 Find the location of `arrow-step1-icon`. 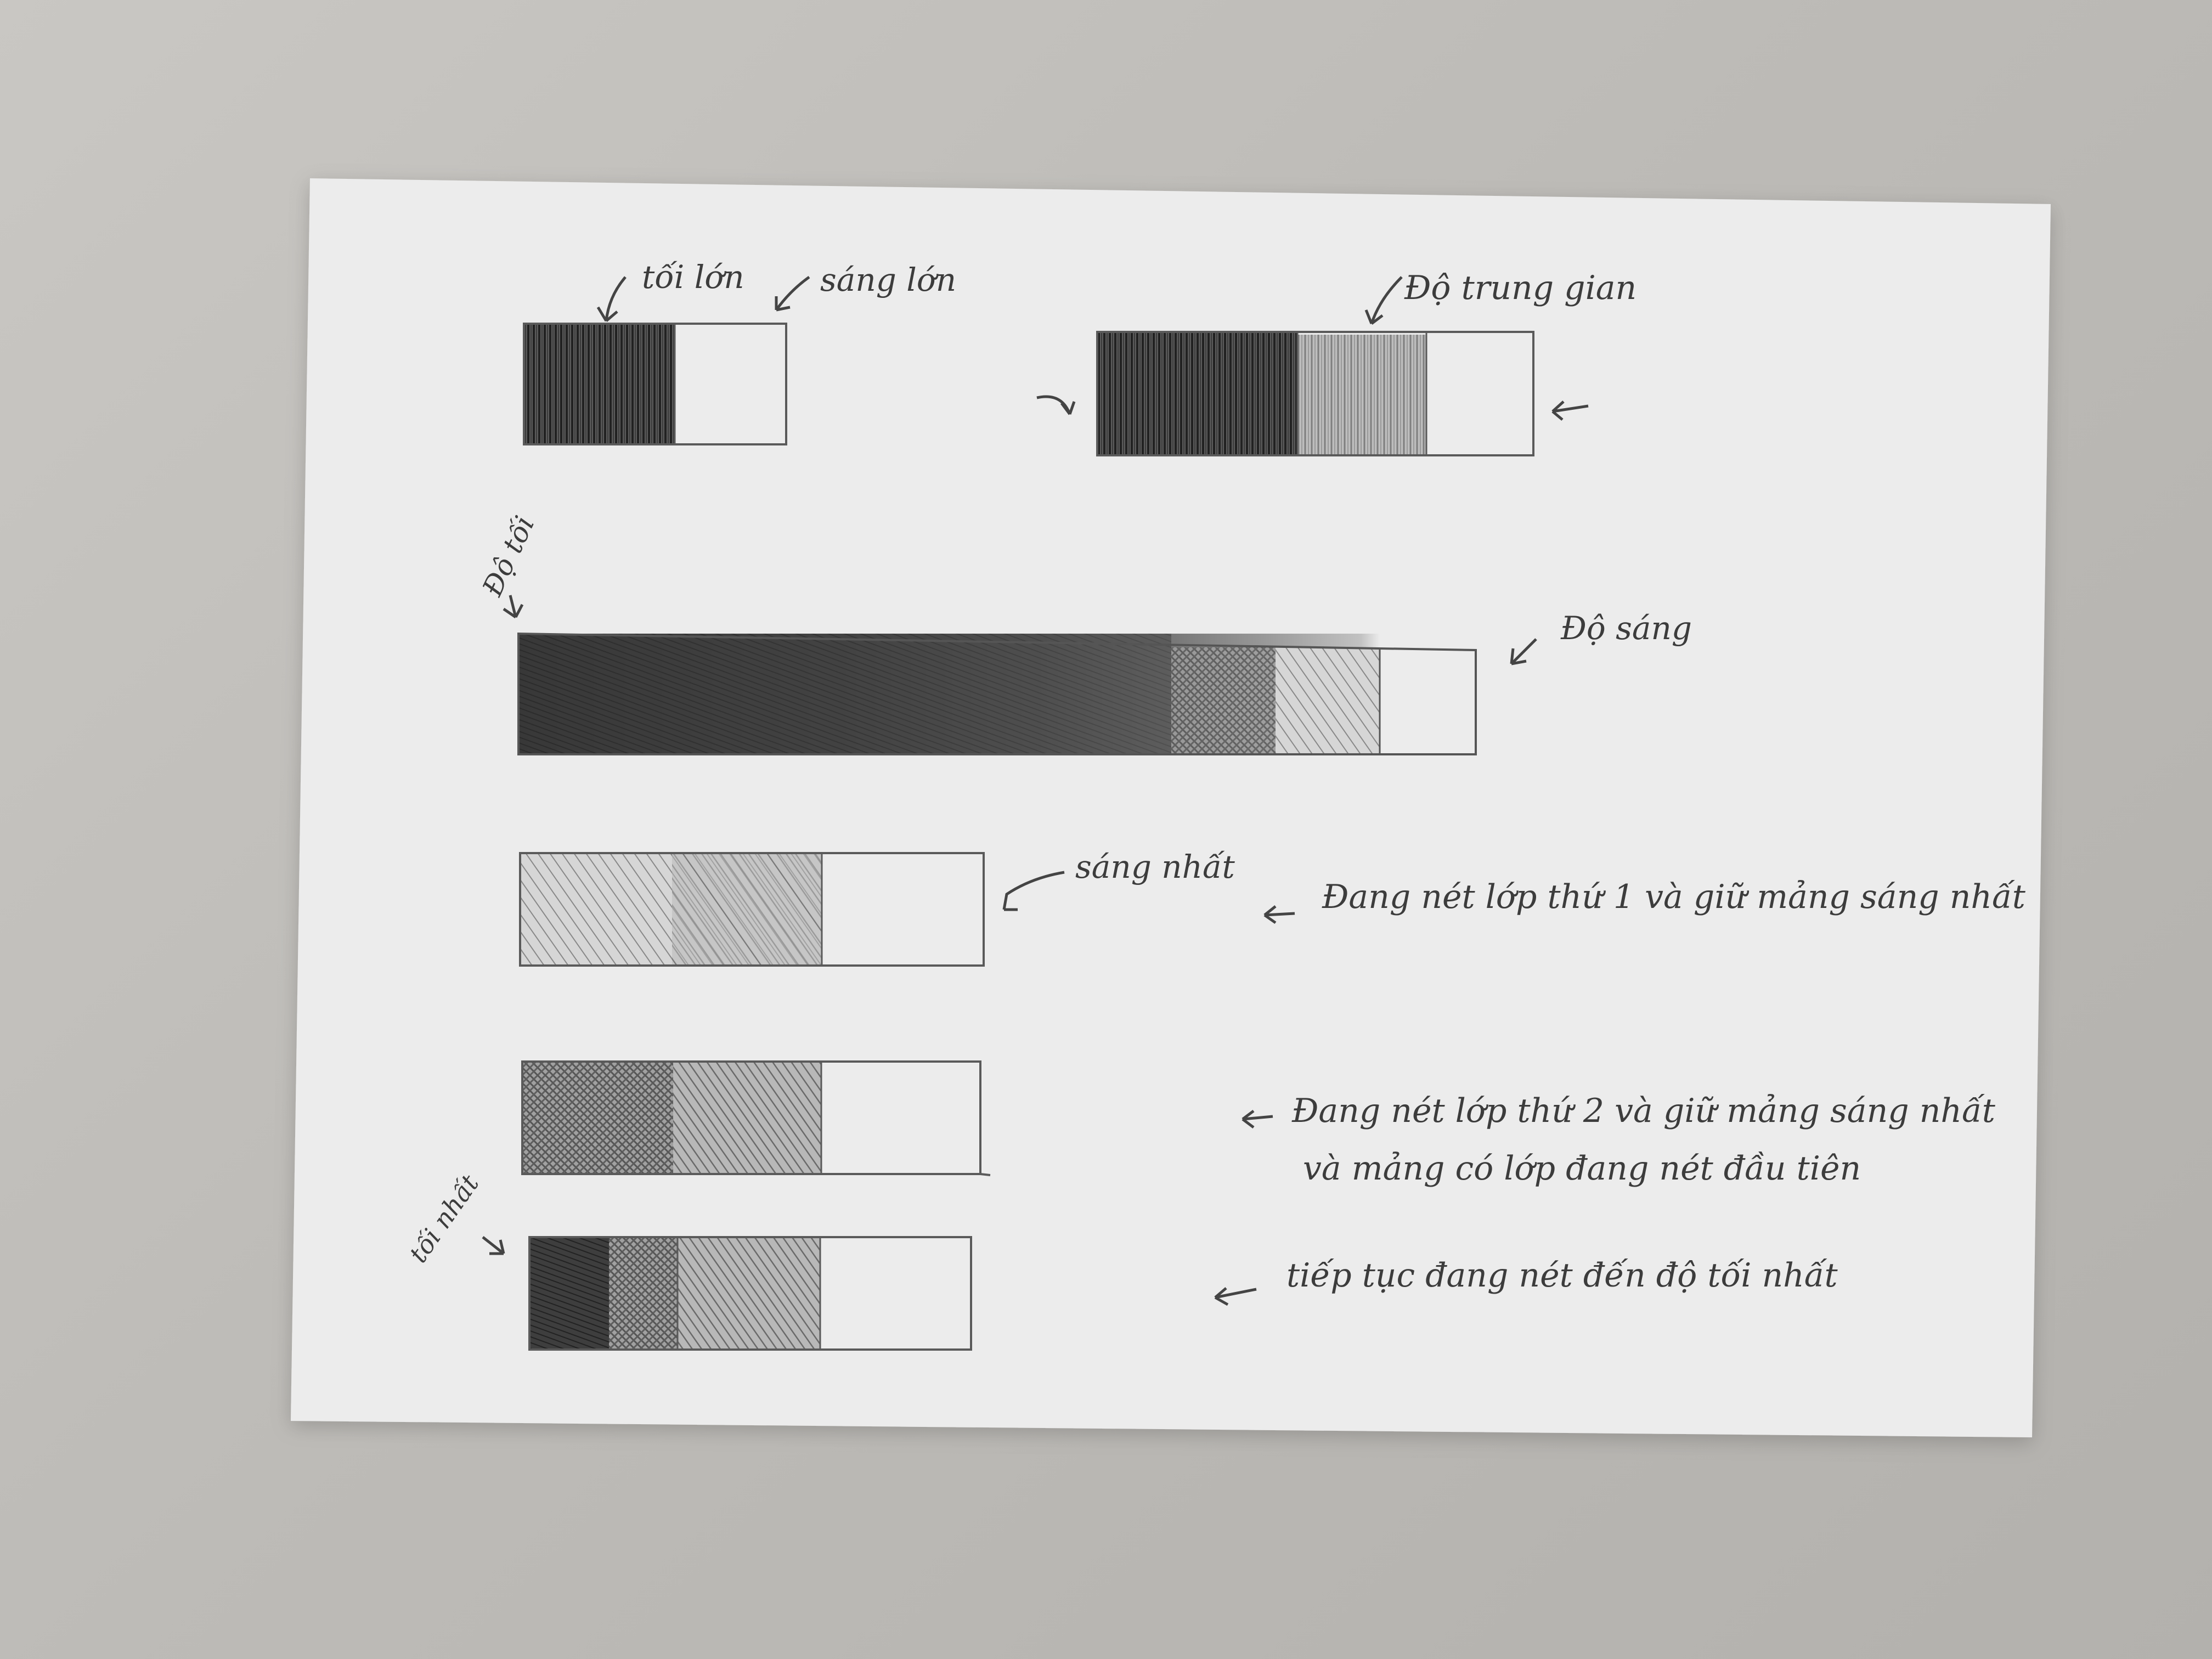

arrow-step1-icon is located at coordinates (1279, 914).